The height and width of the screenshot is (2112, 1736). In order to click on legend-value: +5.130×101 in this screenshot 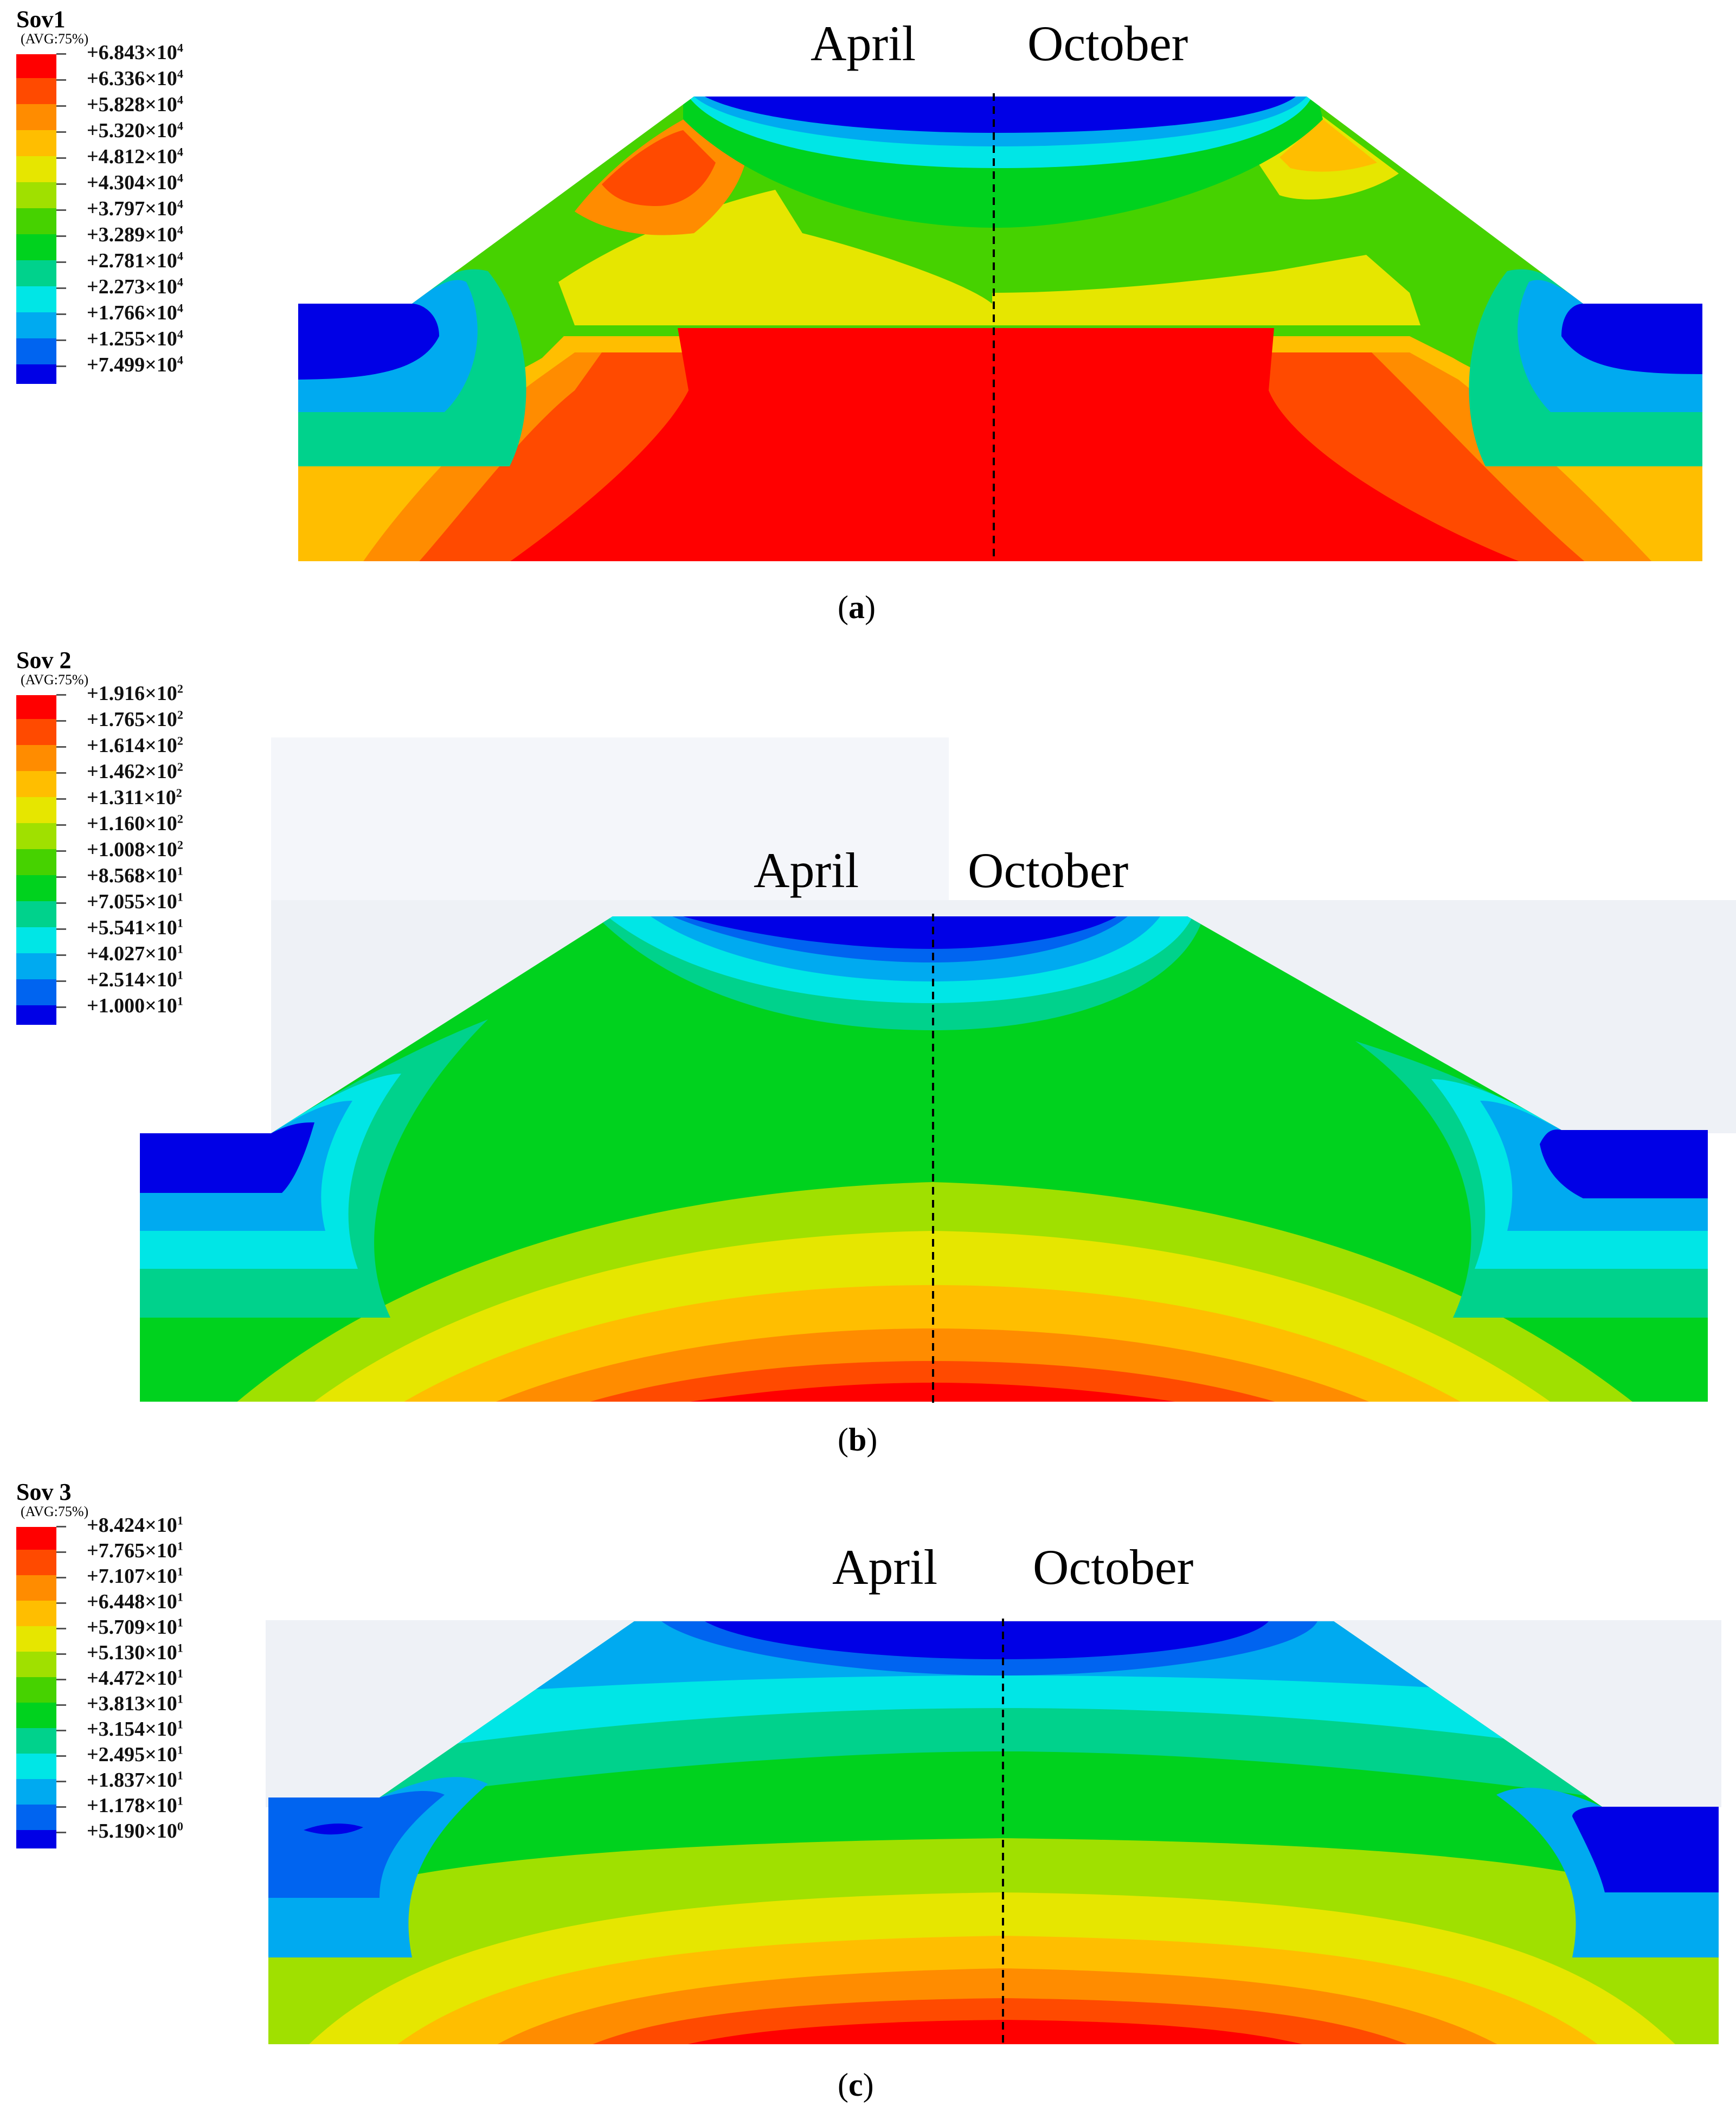, I will do `click(135, 1652)`.